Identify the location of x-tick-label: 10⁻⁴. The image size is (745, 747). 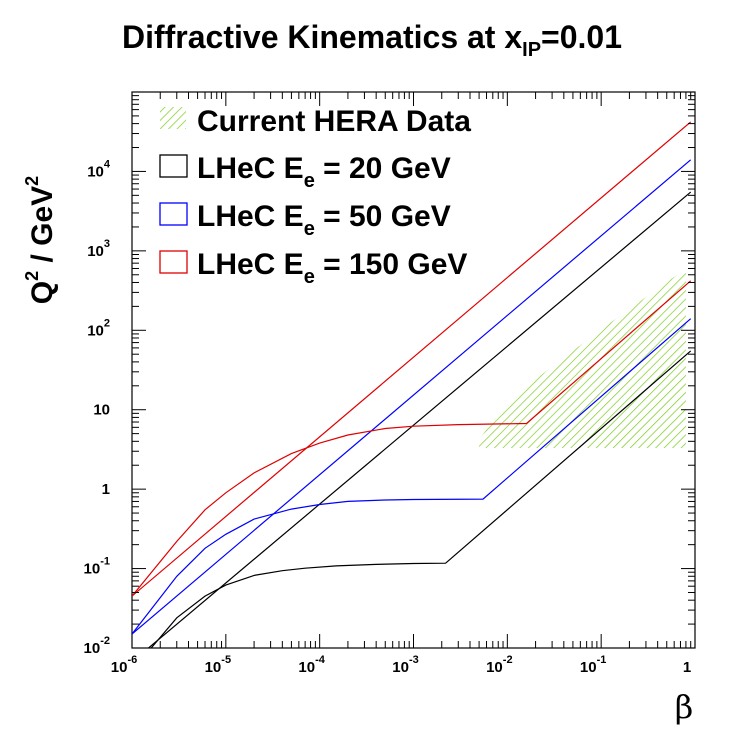
(311, 665).